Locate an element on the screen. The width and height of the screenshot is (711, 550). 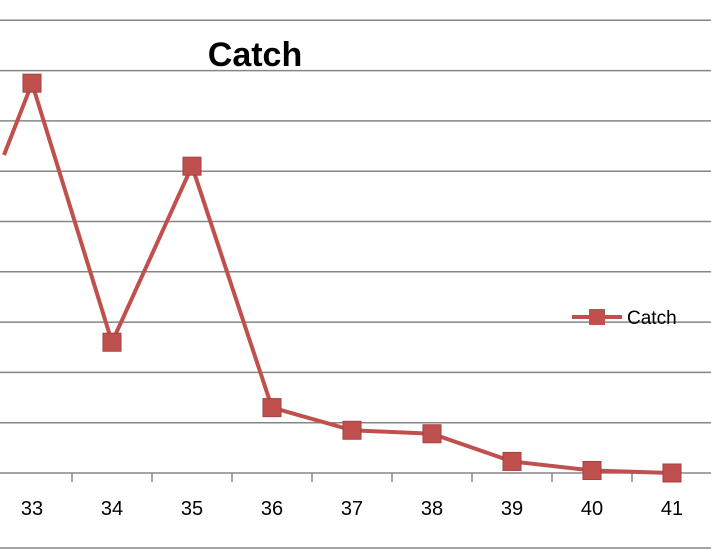
x-tick-label: 35 is located at coordinates (192, 509).